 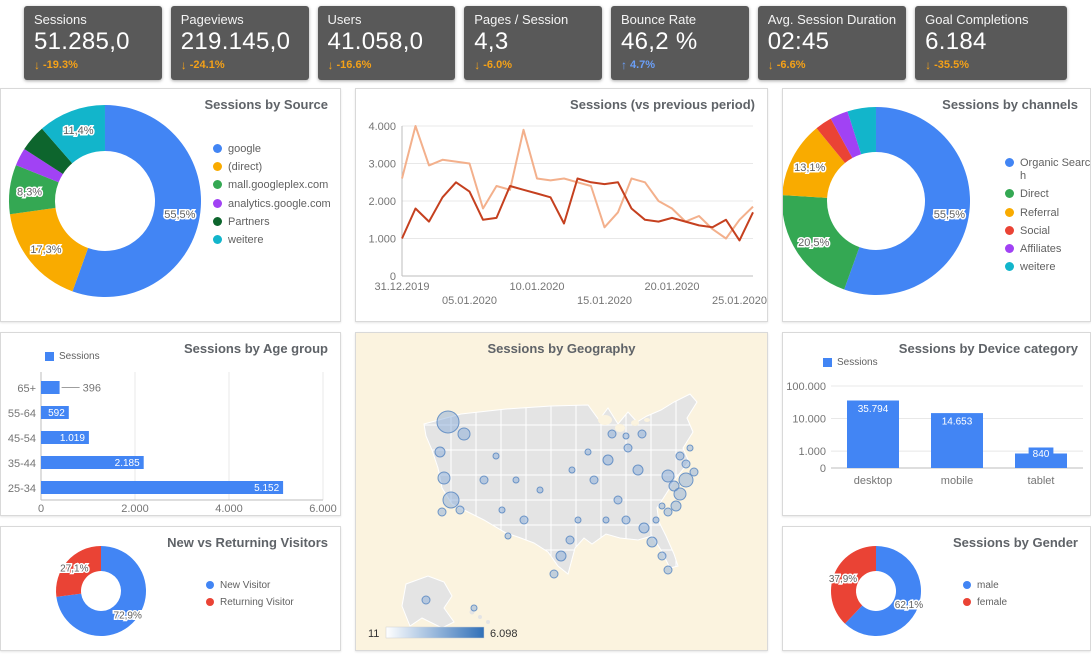 What do you see at coordinates (907, 201) in the screenshot?
I see `donut-slice-Organic Search` at bounding box center [907, 201].